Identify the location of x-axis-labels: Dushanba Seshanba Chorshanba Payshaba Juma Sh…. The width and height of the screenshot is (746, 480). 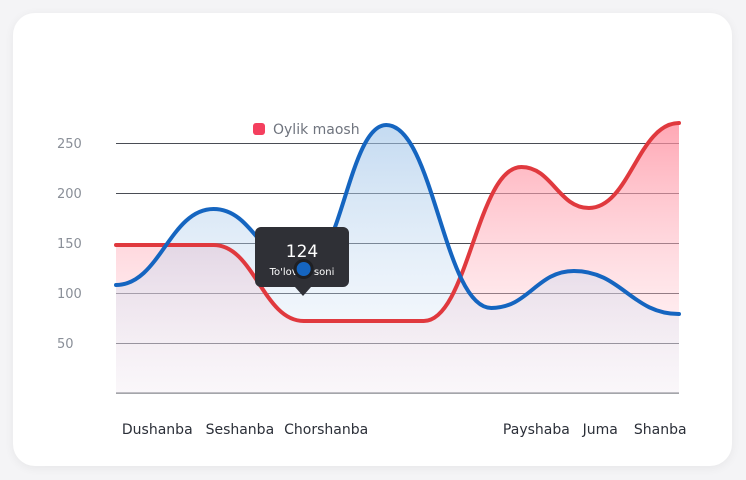
(404, 430).